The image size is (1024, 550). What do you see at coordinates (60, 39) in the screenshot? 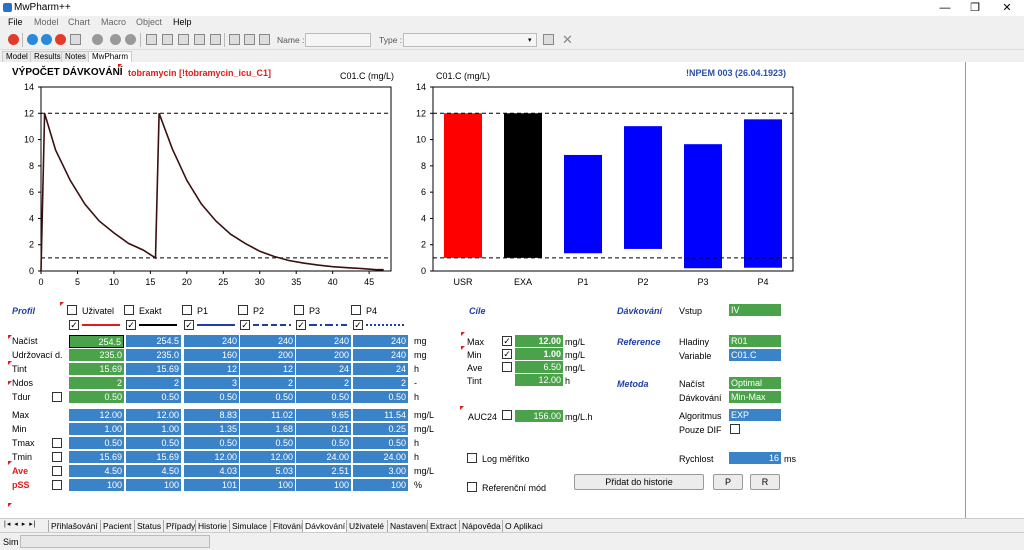
I see `stop-icon` at bounding box center [60, 39].